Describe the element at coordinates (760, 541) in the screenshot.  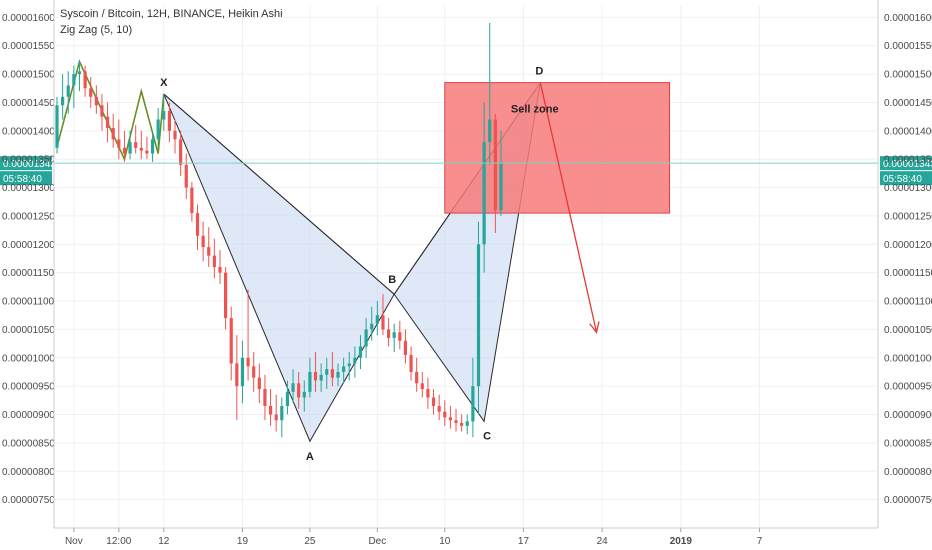
I see `x-tick-label: 7` at that location.